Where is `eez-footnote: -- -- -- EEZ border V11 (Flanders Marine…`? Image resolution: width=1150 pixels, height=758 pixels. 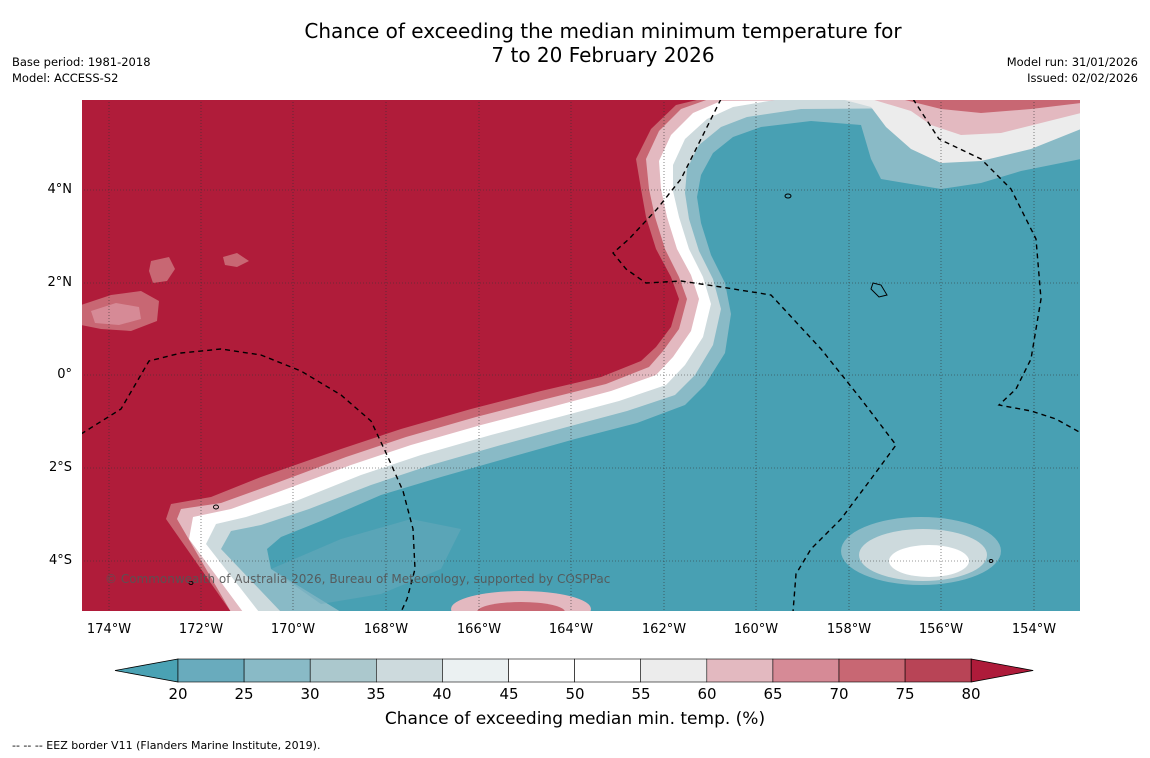 eez-footnote: -- -- -- EEZ border V11 (Flanders Marine… is located at coordinates (166, 745).